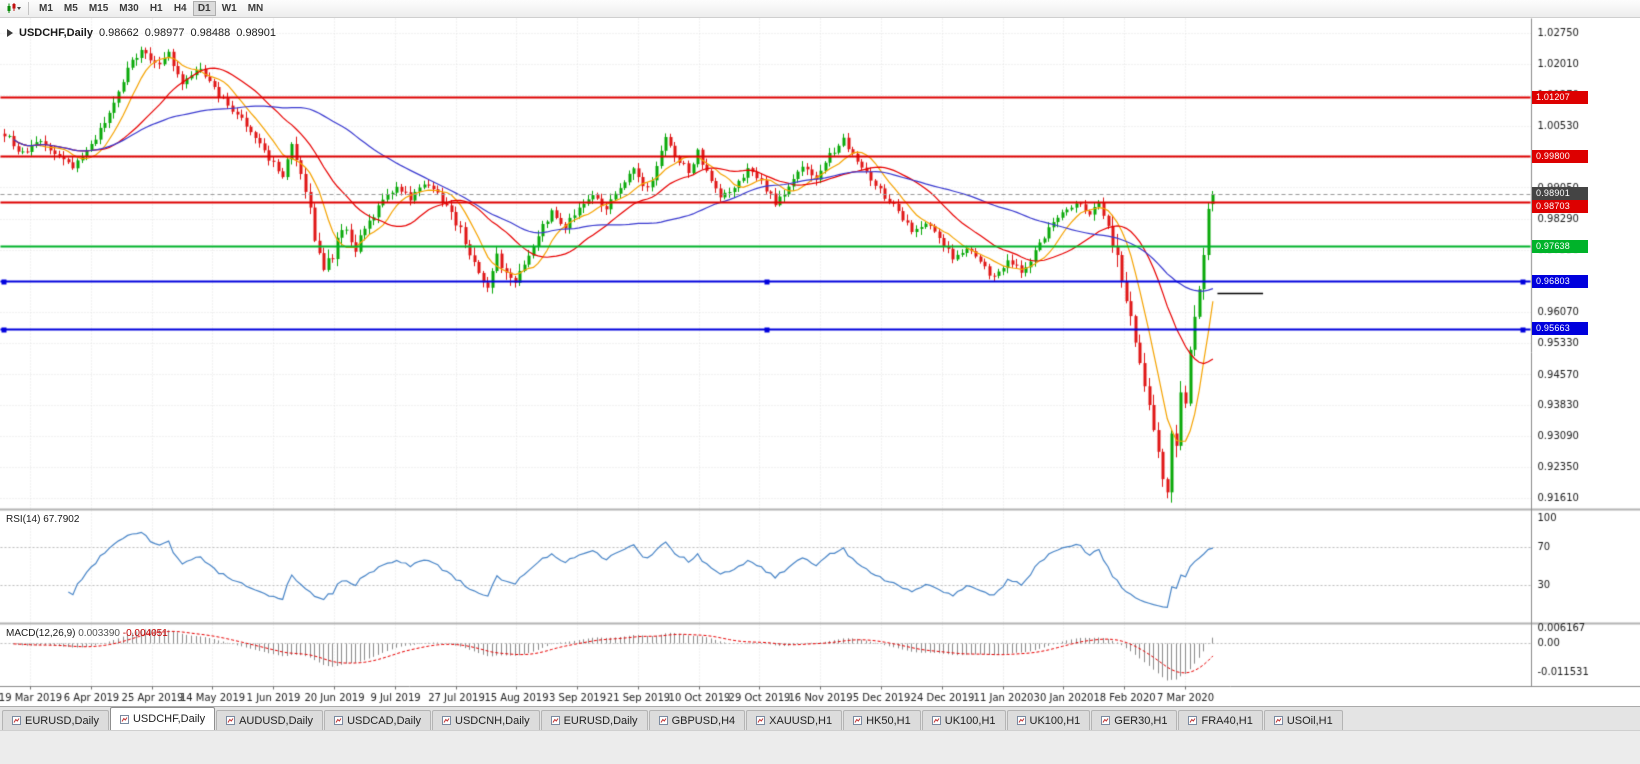  I want to click on one-click-trading-arrow, so click(10, 33).